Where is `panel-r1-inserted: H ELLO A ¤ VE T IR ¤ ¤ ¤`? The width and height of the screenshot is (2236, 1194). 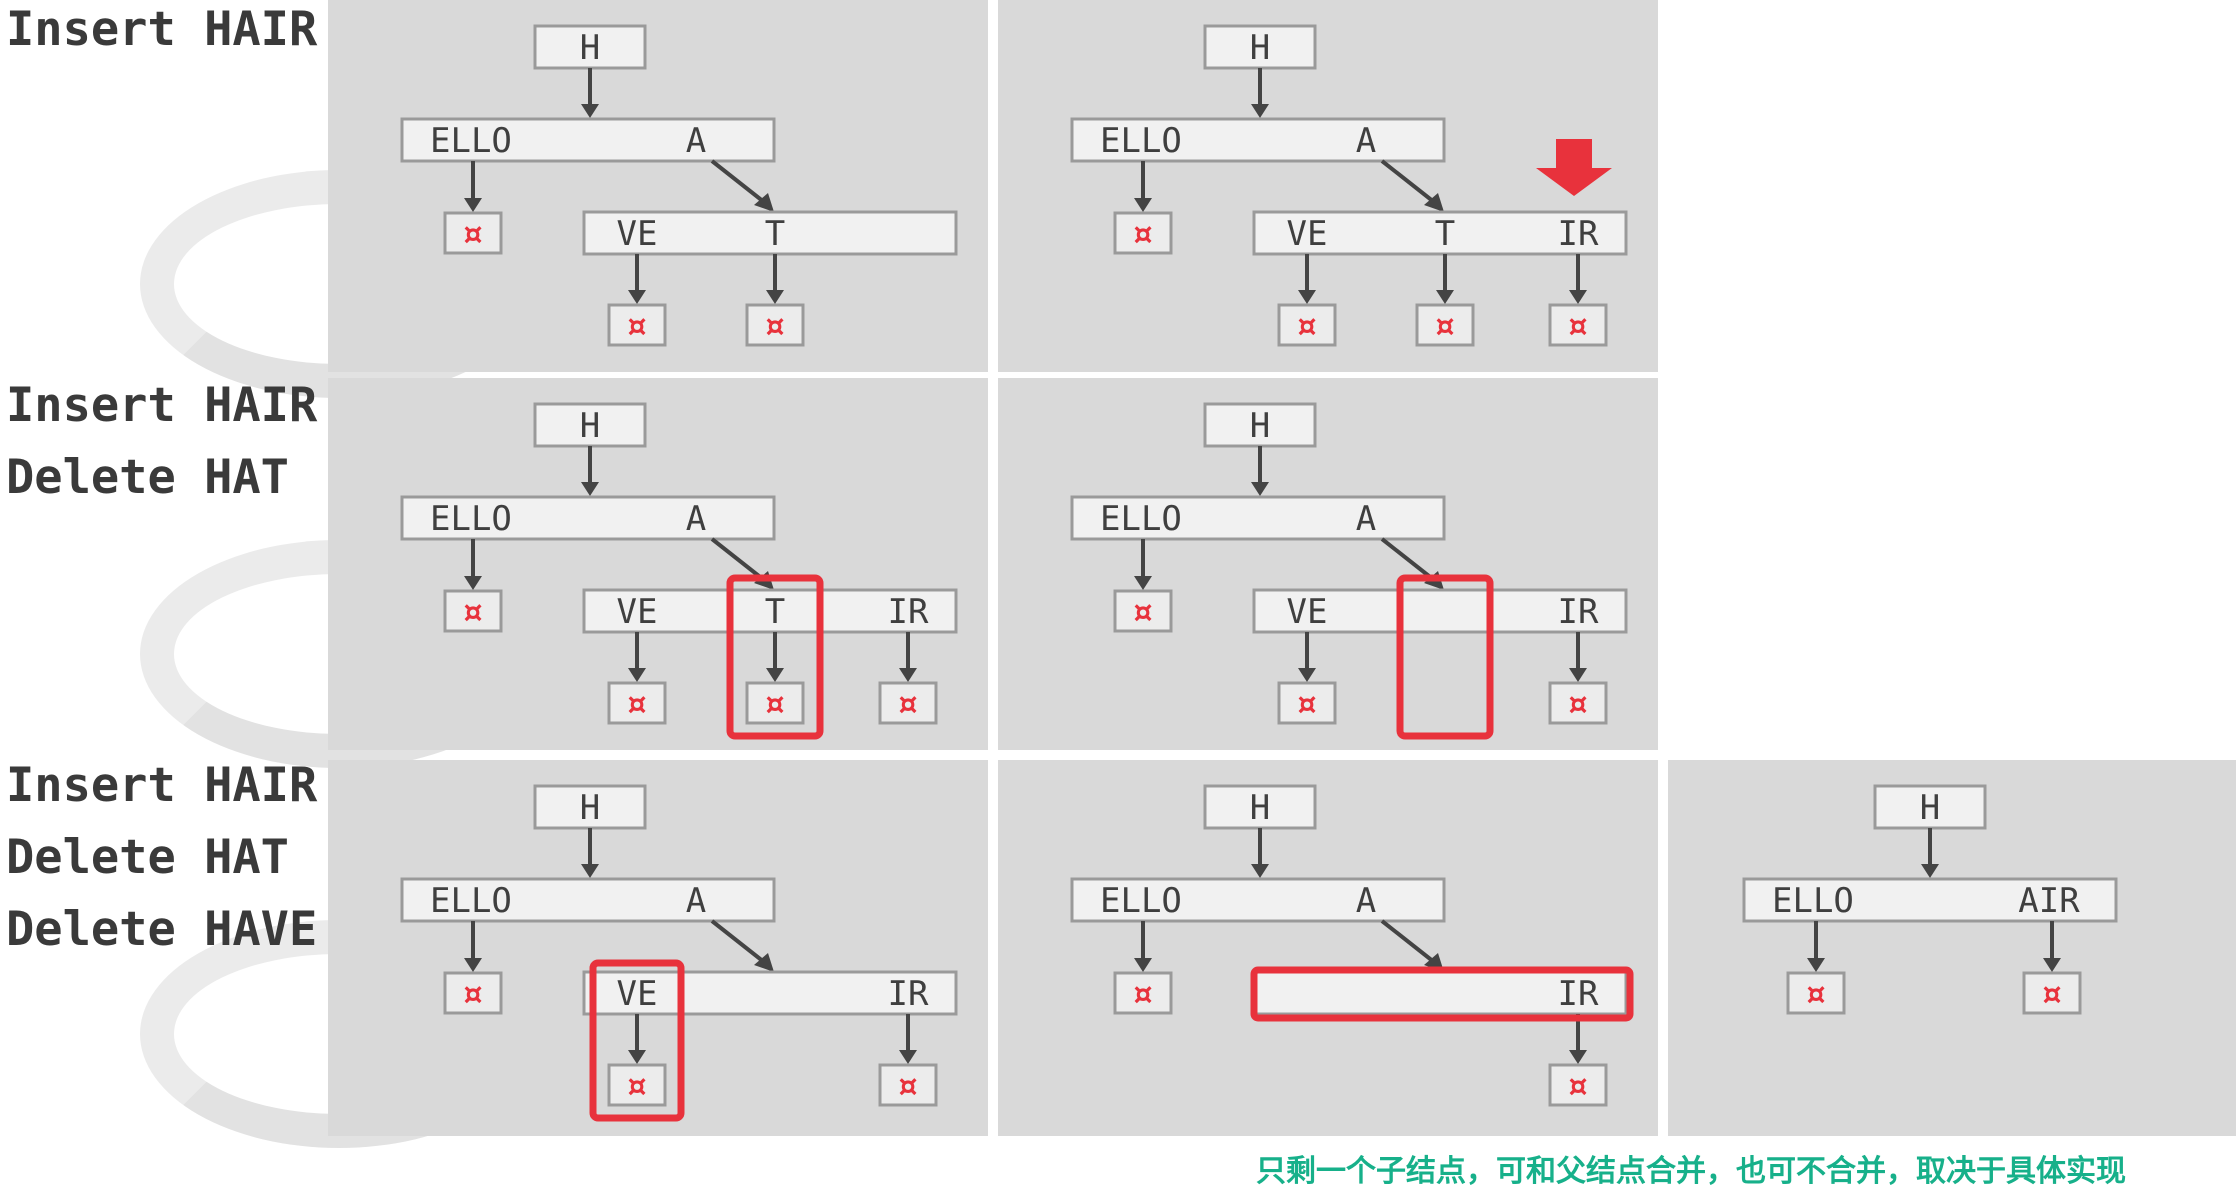
panel-r1-inserted: H ELLO A ¤ VE T IR ¤ ¤ ¤ is located at coordinates (1328, 186).